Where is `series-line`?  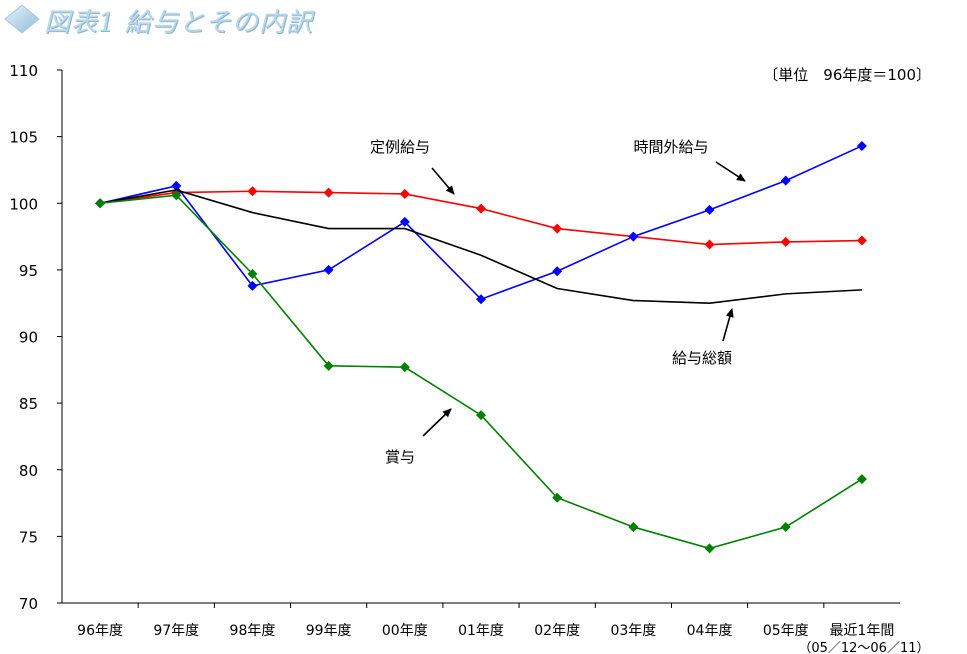 series-line is located at coordinates (480, 246).